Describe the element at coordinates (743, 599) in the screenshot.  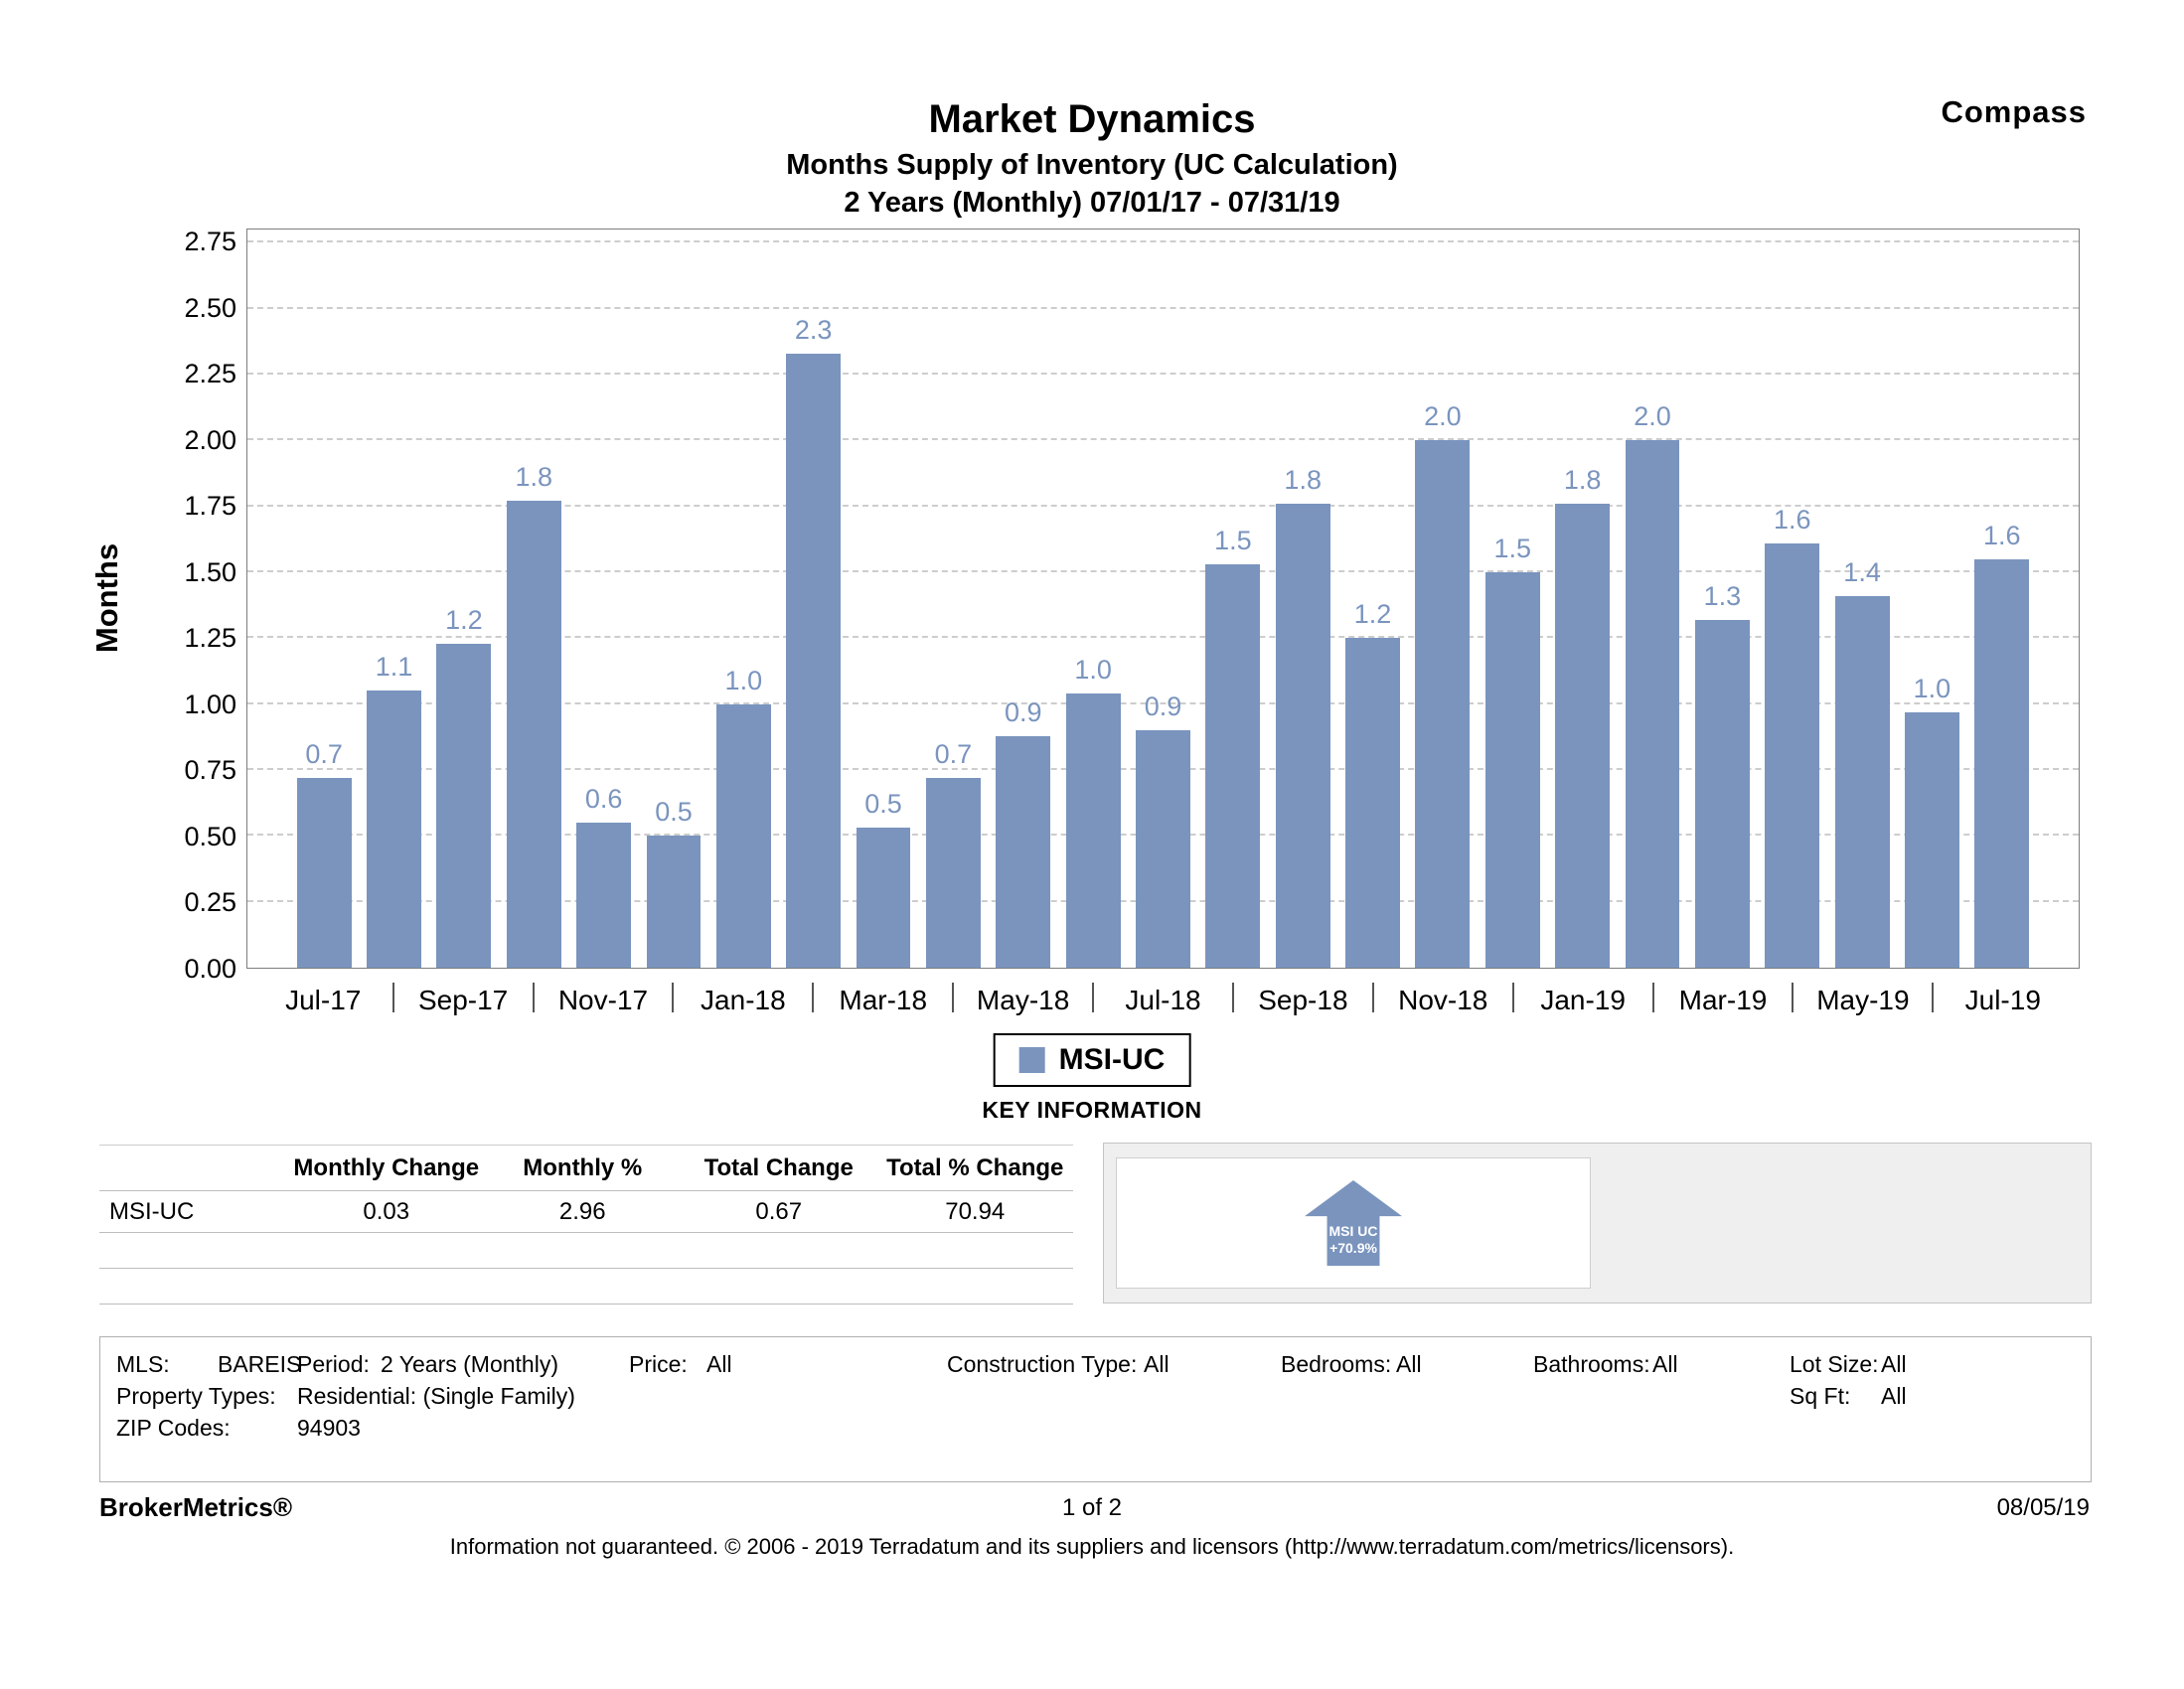
I see `bar-slot: 1.0` at that location.